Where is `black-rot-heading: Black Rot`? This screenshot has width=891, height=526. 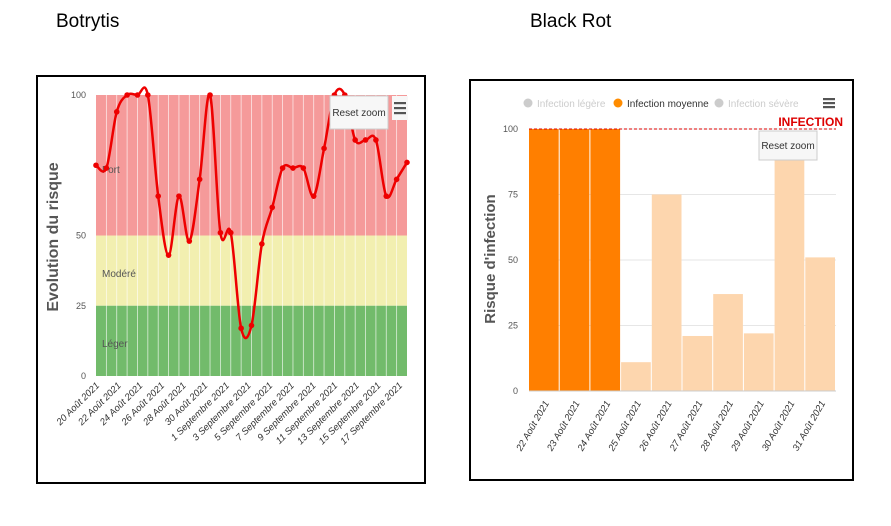 black-rot-heading: Black Rot is located at coordinates (571, 21).